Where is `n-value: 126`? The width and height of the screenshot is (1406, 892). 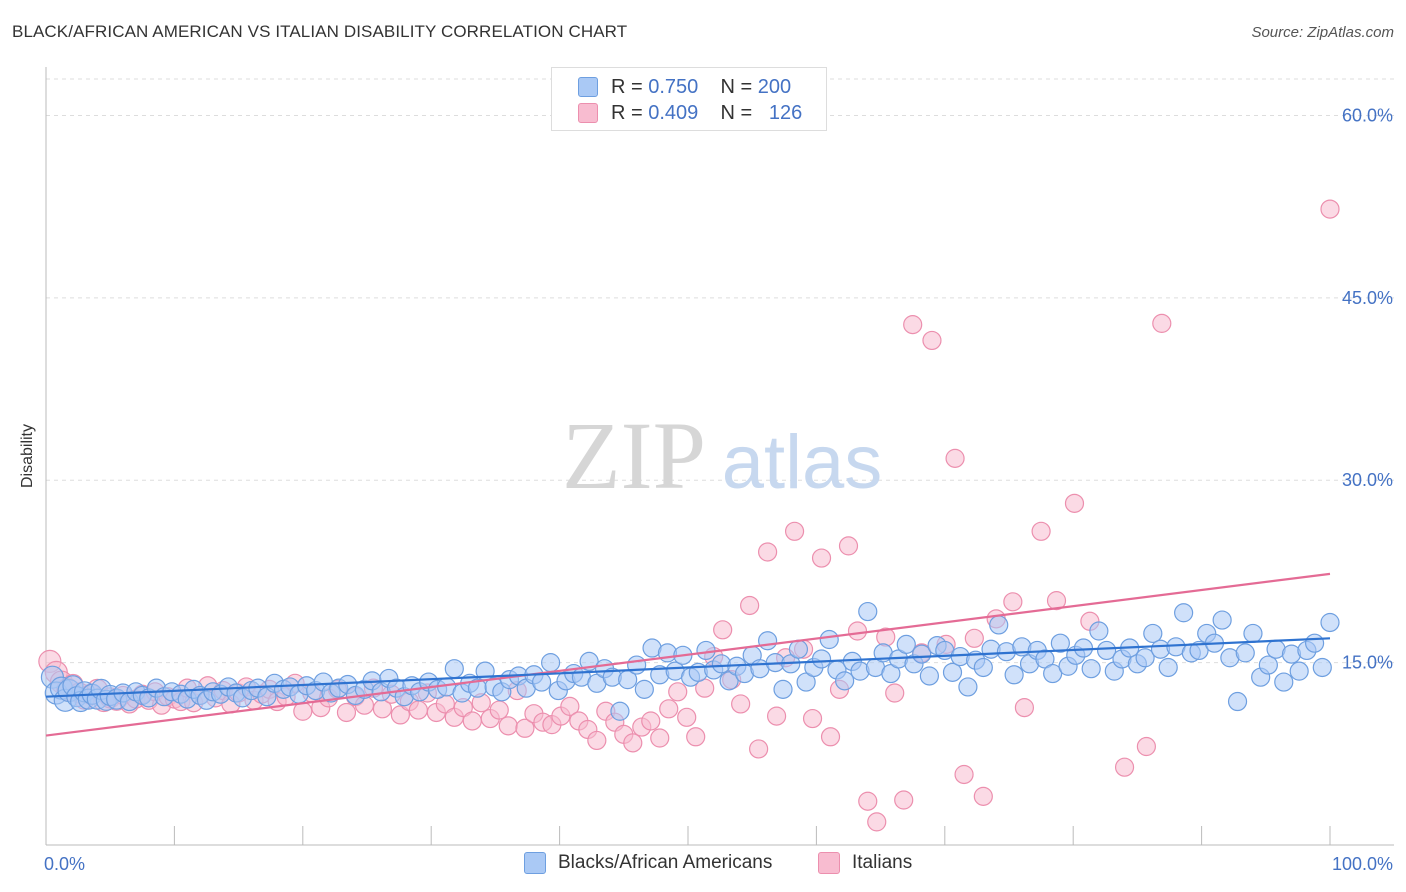
n-value: 126 is located at coordinates (785, 112).